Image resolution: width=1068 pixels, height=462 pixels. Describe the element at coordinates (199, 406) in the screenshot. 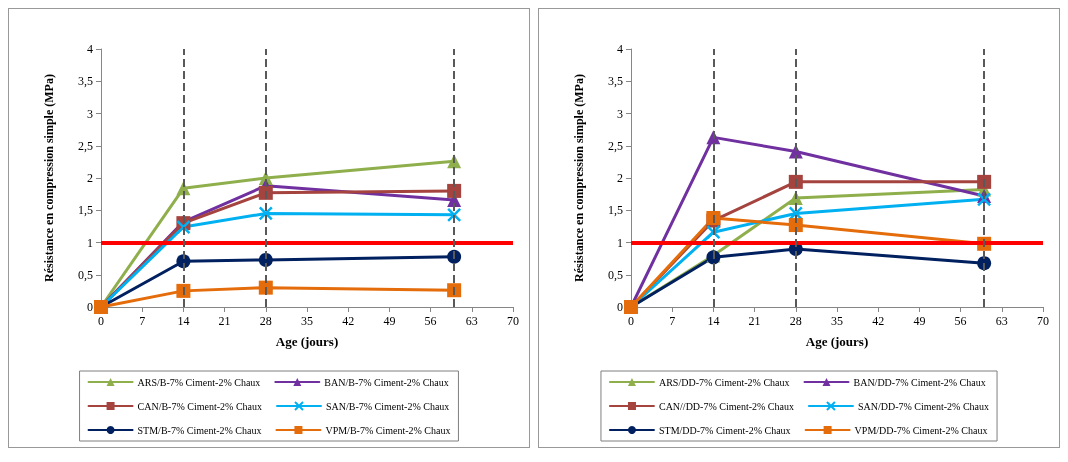

I see `legend-label: CAN/B-7% Ciment-2% Chaux` at that location.